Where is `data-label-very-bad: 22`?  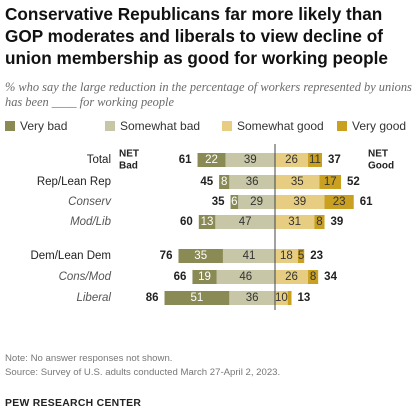 data-label-very-bad: 22 is located at coordinates (211, 160).